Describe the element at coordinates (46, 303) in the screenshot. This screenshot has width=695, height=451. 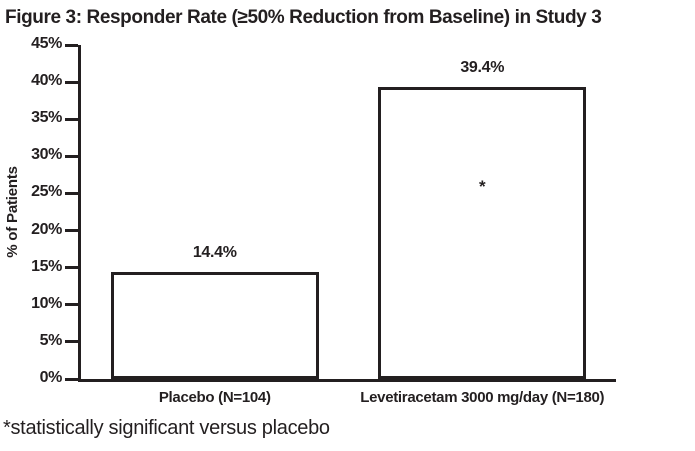
I see `y-tick-label: 10%` at that location.